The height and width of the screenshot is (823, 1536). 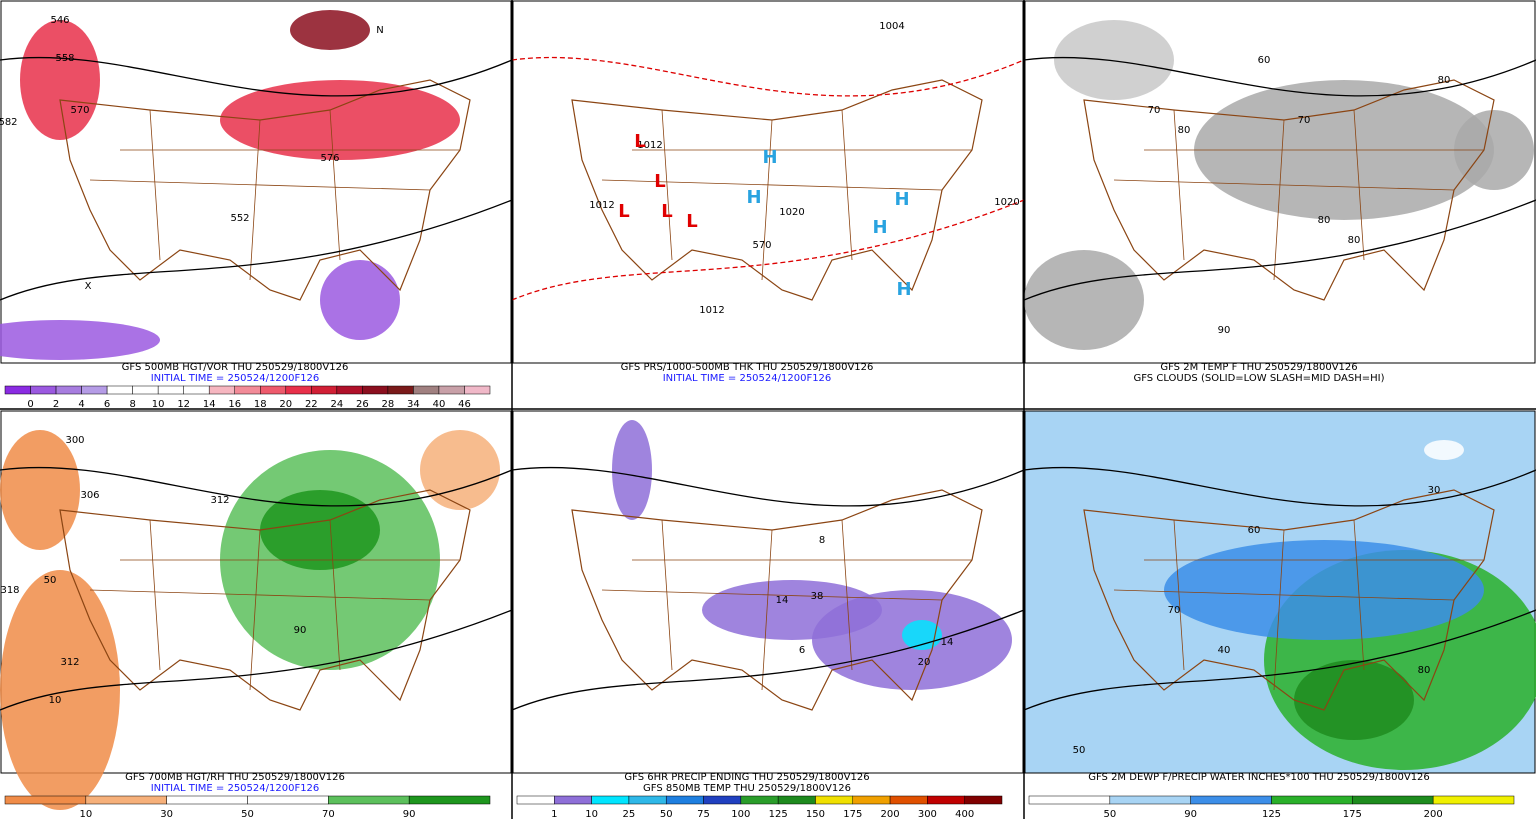 What do you see at coordinates (1264, 60) in the screenshot?
I see `map-label: 60` at bounding box center [1264, 60].